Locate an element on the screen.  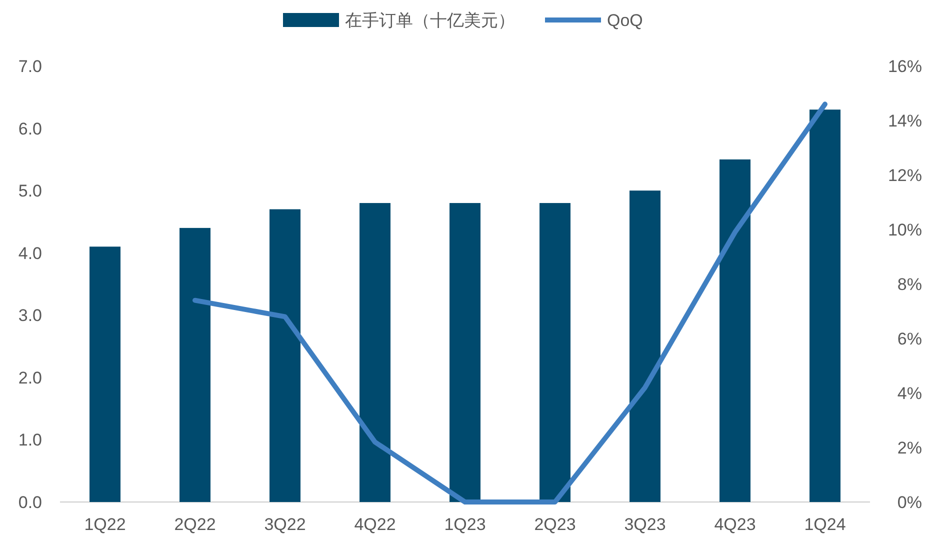
y2-tick-label: 8% is located at coordinates (909, 284).